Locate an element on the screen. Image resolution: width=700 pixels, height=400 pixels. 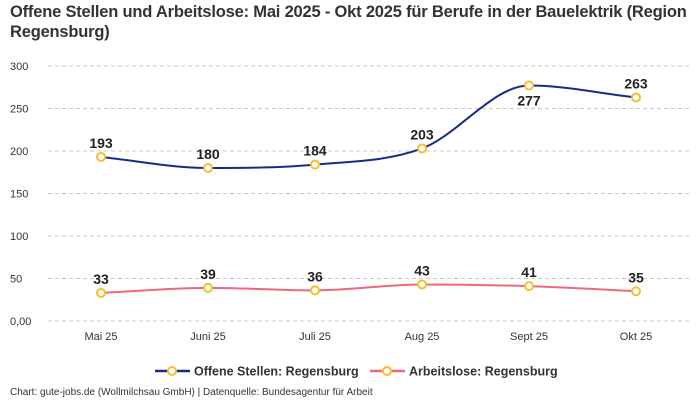
data-label: 184 is located at coordinates (315, 151).